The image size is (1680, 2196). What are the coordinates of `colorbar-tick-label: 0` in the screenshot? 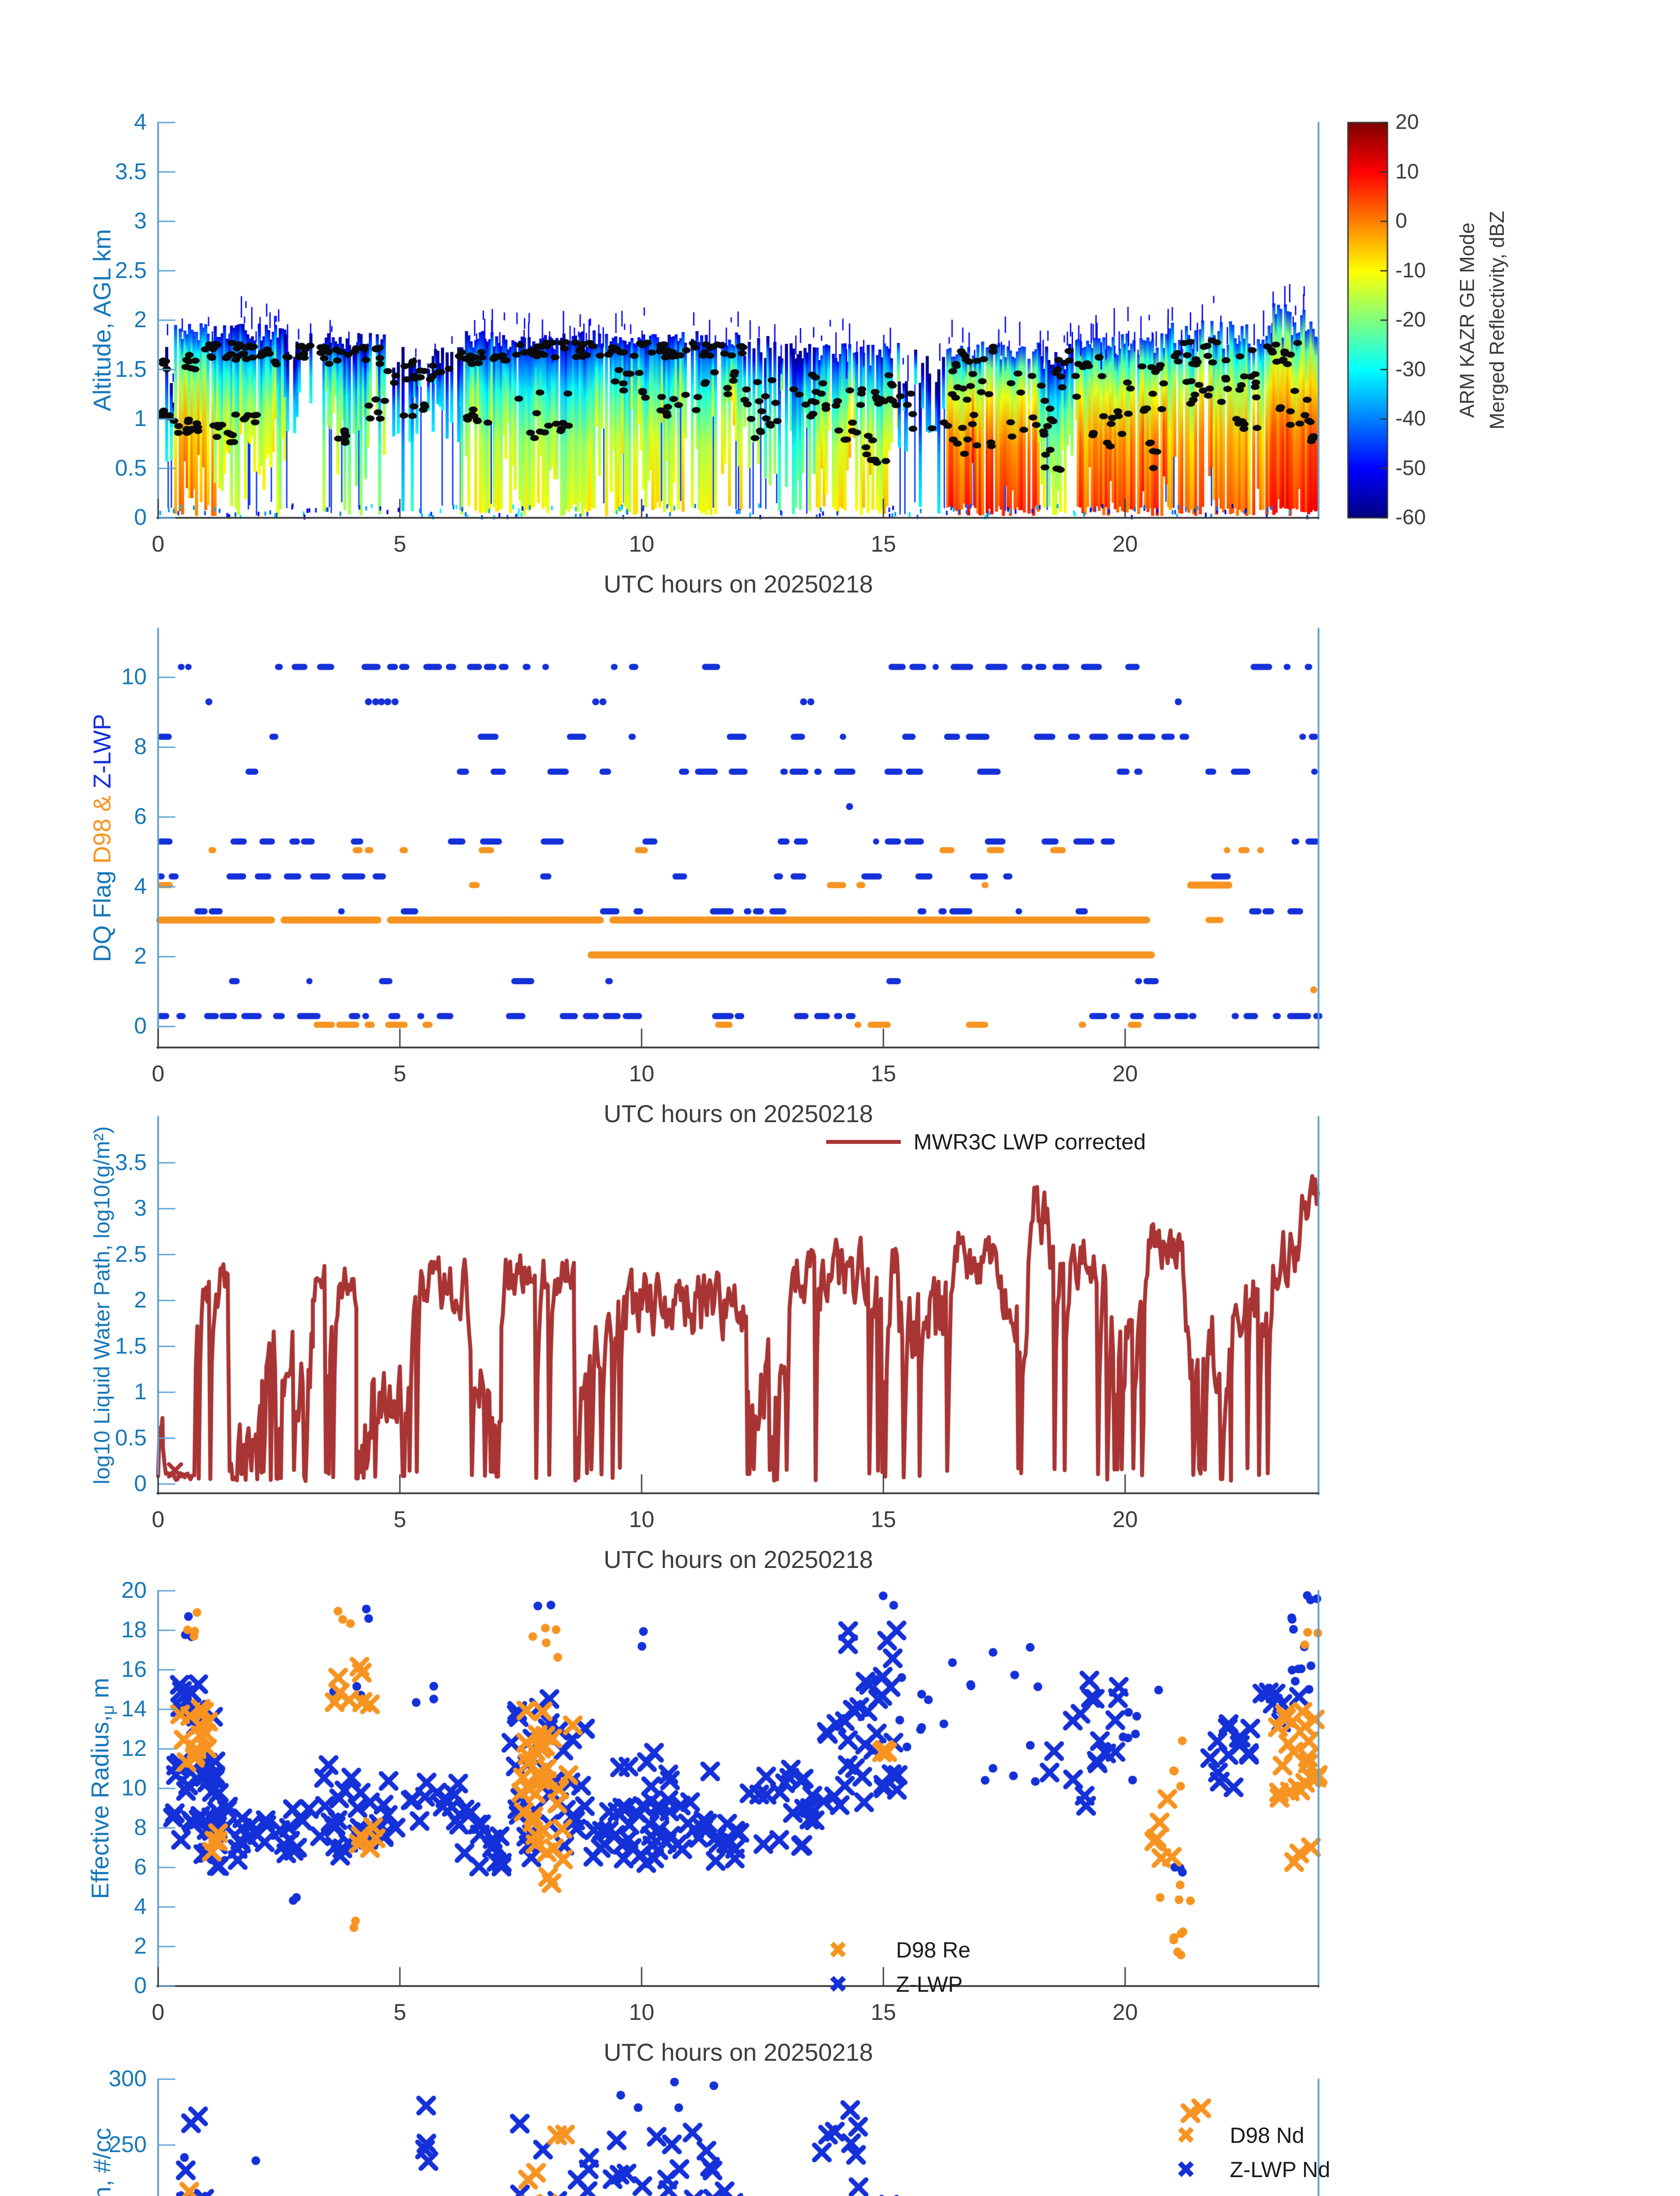 It's located at (1401, 221).